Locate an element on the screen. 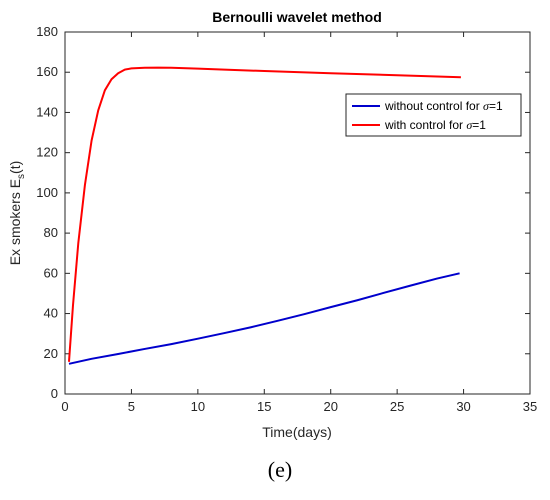  chart-title: Bernoulli wavelet method is located at coordinates (297, 17).